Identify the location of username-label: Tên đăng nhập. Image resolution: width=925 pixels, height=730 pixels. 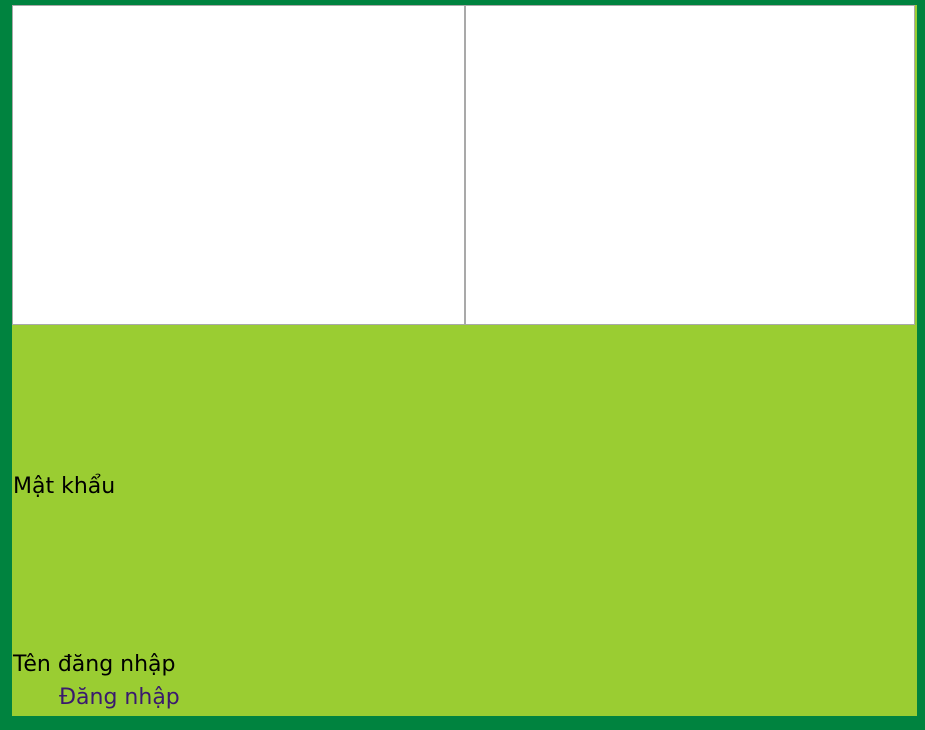
(94, 664).